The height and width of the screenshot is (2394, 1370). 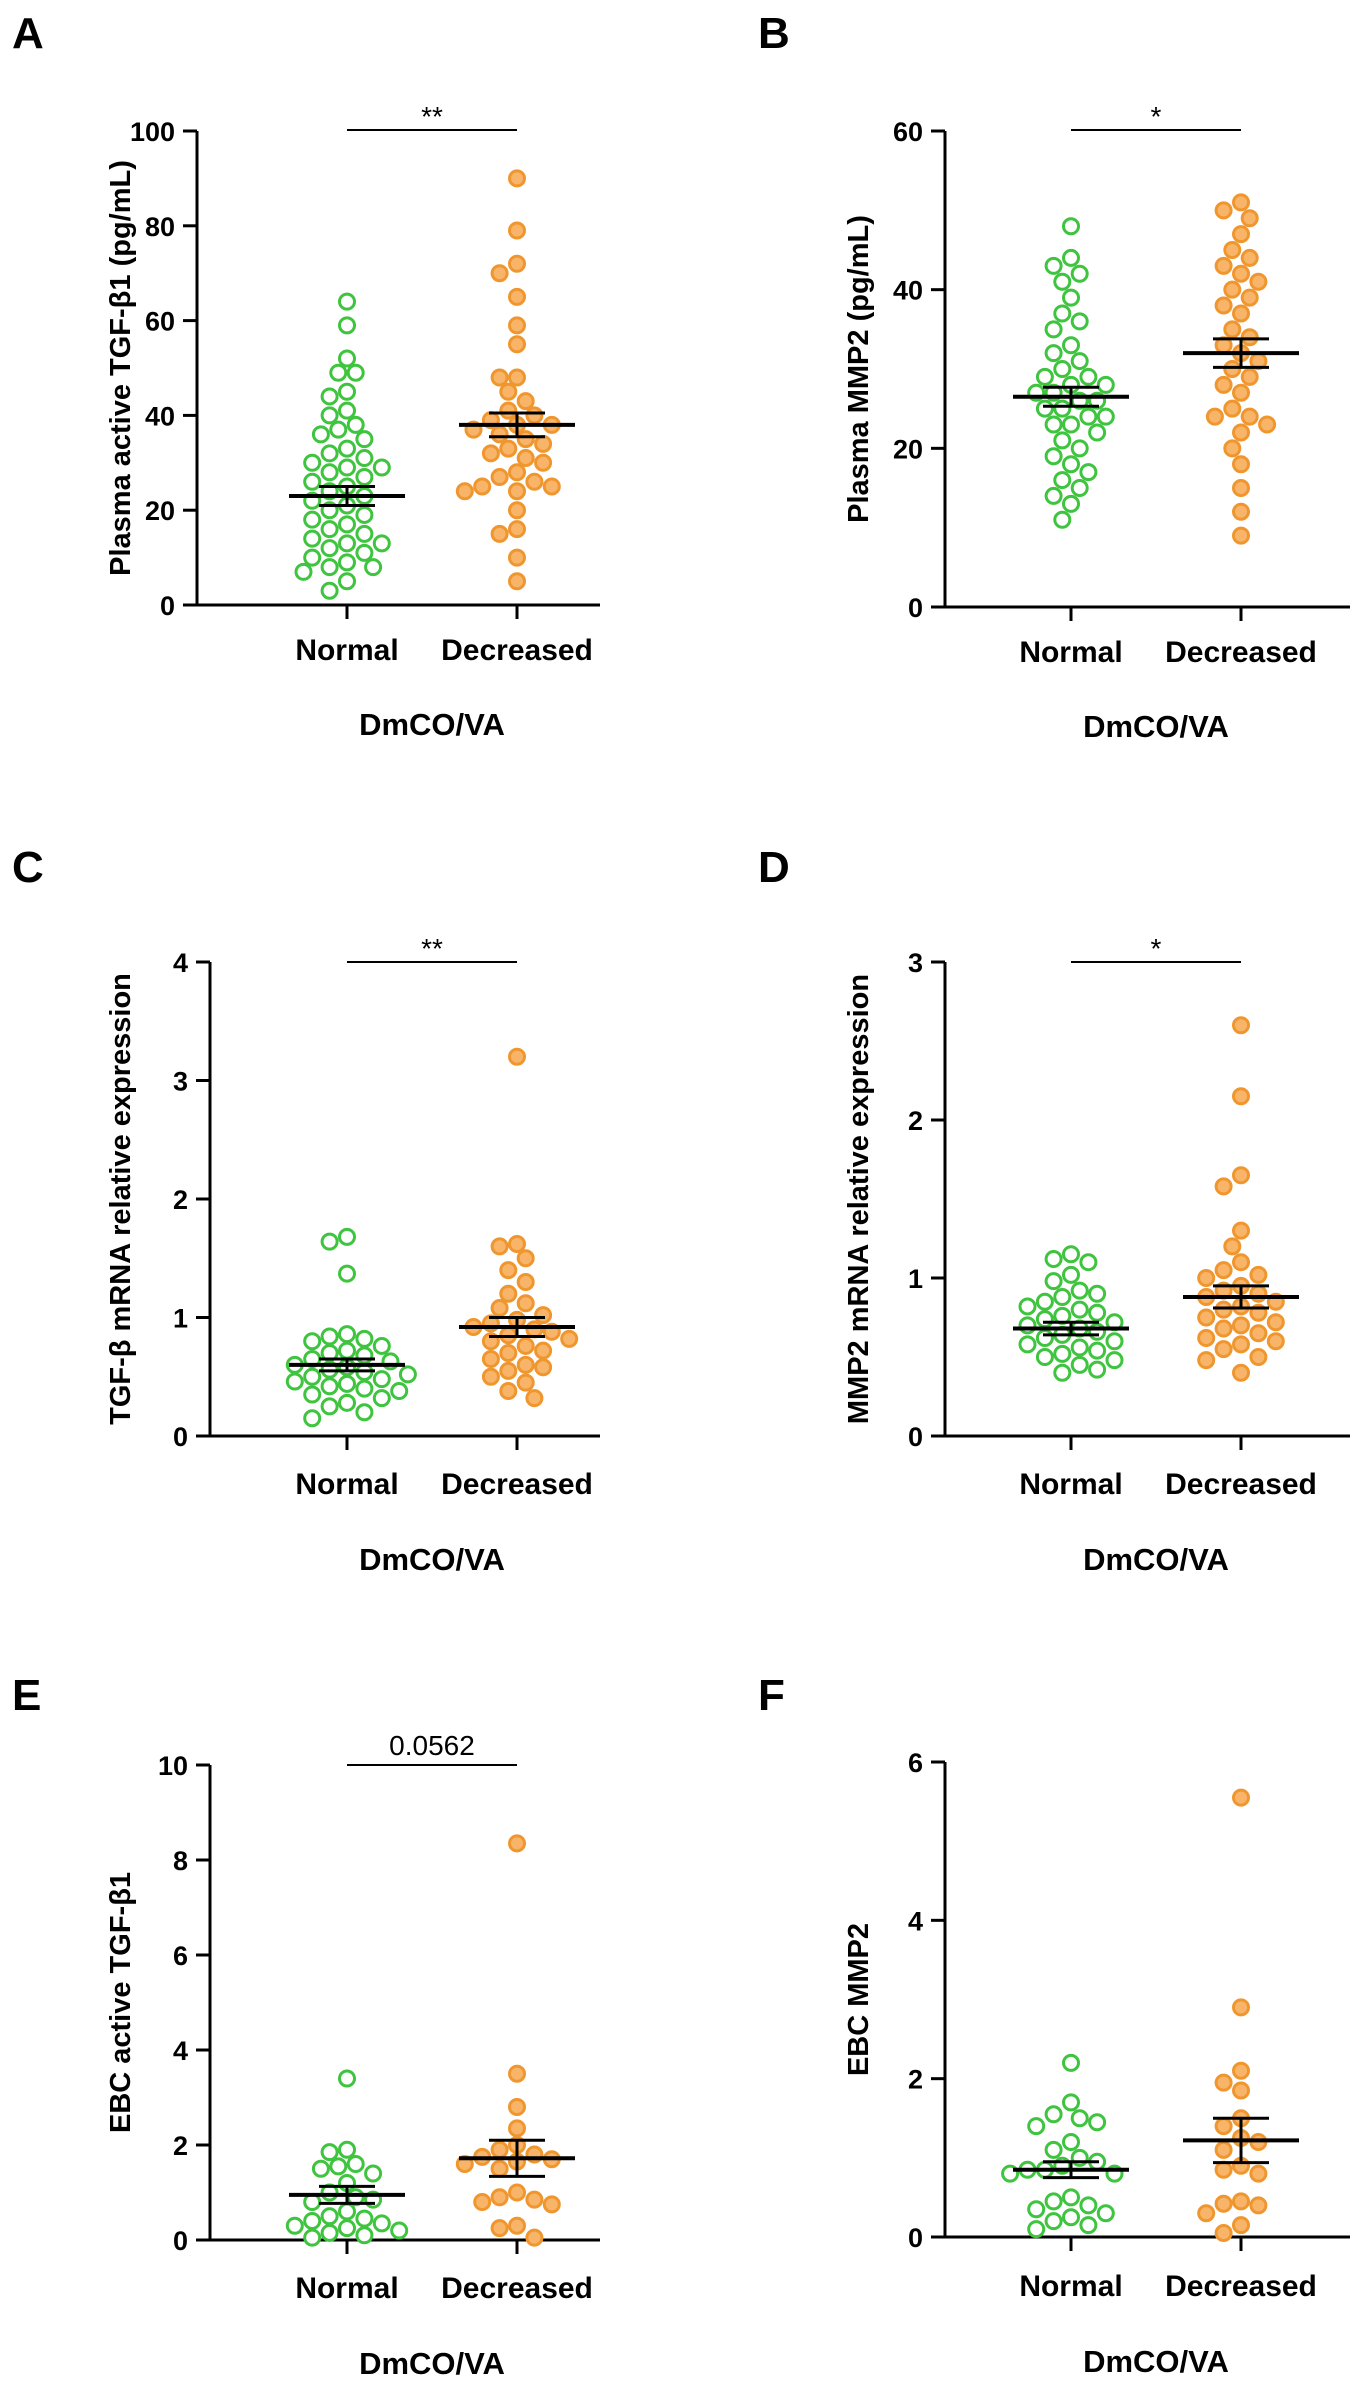 I want to click on y-tick-label: 100, so click(x=152, y=132).